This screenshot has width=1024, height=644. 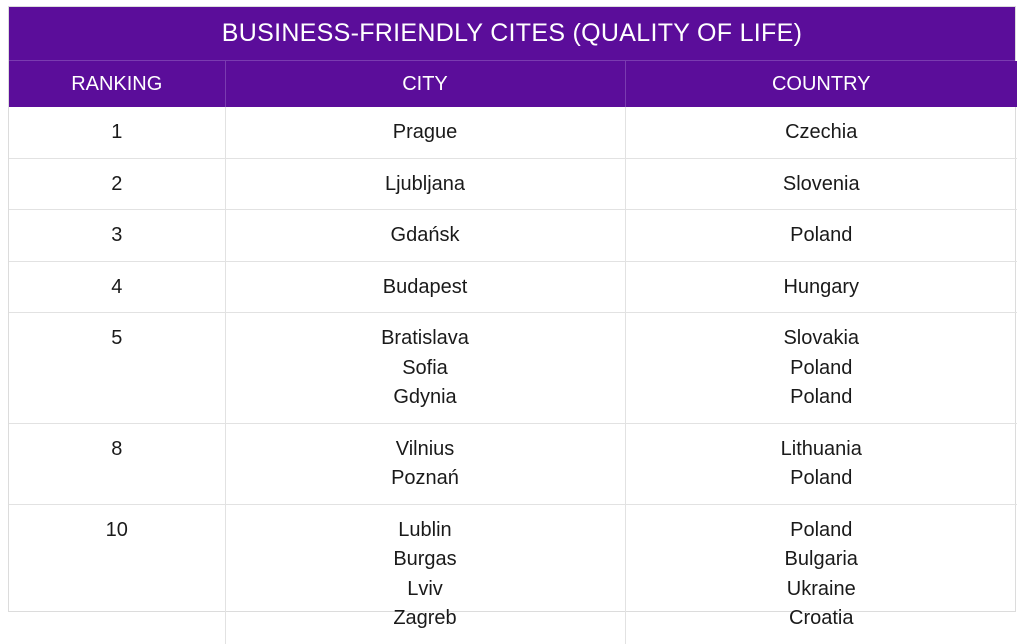 I want to click on city-cell: Bratislava Sofia Gdynia, so click(x=424, y=367).